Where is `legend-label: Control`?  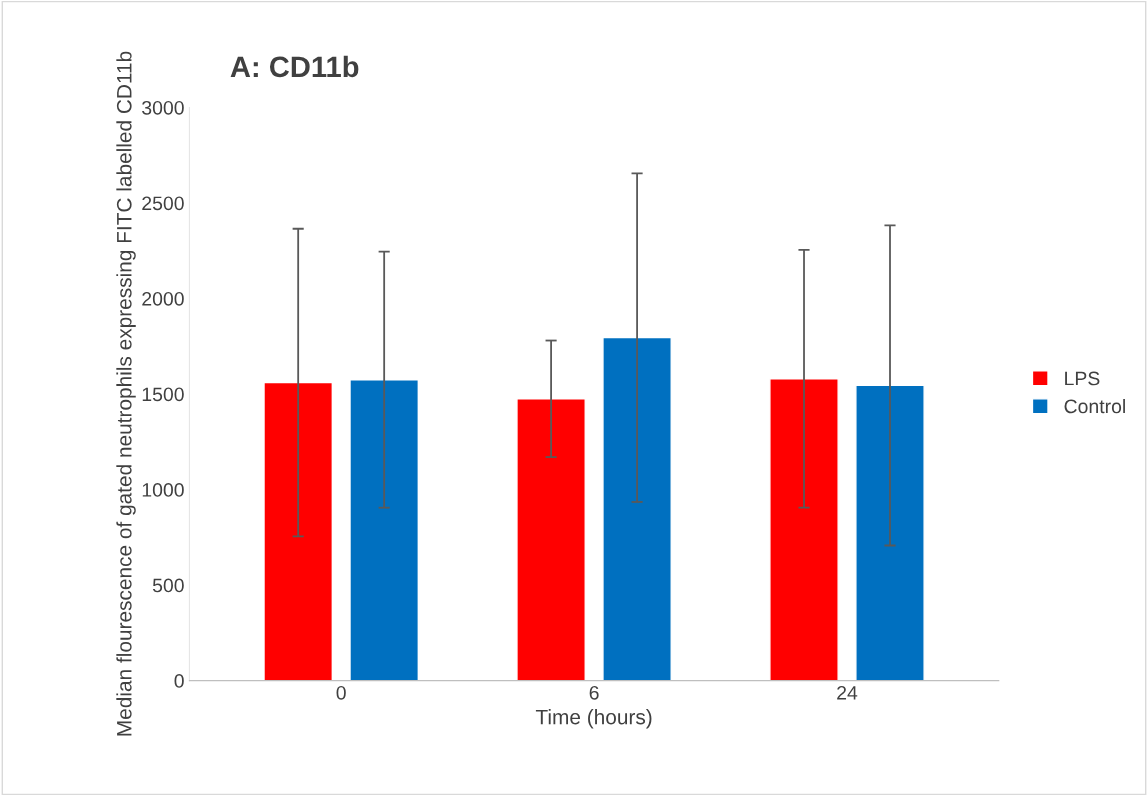
legend-label: Control is located at coordinates (1094, 406).